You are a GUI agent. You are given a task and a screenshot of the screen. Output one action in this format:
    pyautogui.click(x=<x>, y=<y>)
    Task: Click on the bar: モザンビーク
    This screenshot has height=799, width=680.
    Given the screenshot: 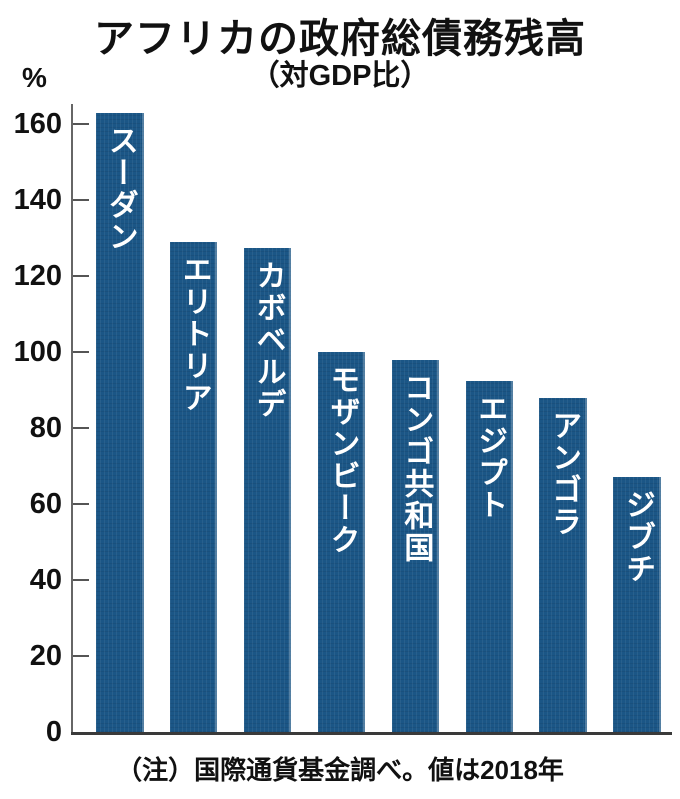 What is the action you would take?
    pyautogui.click(x=341, y=542)
    